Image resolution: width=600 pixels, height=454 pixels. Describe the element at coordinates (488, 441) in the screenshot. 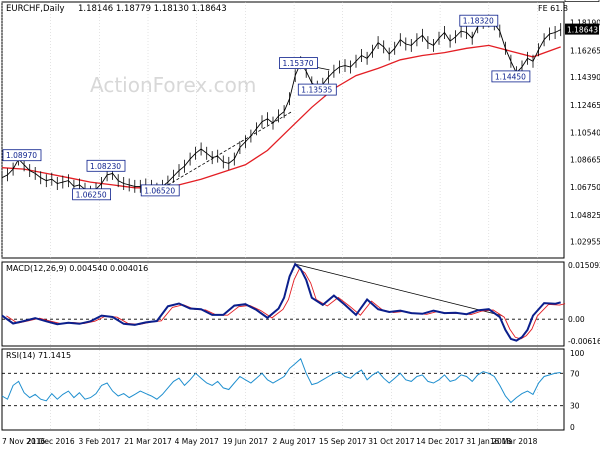

I see `x-tick-label: 31 Jan 2018` at that location.